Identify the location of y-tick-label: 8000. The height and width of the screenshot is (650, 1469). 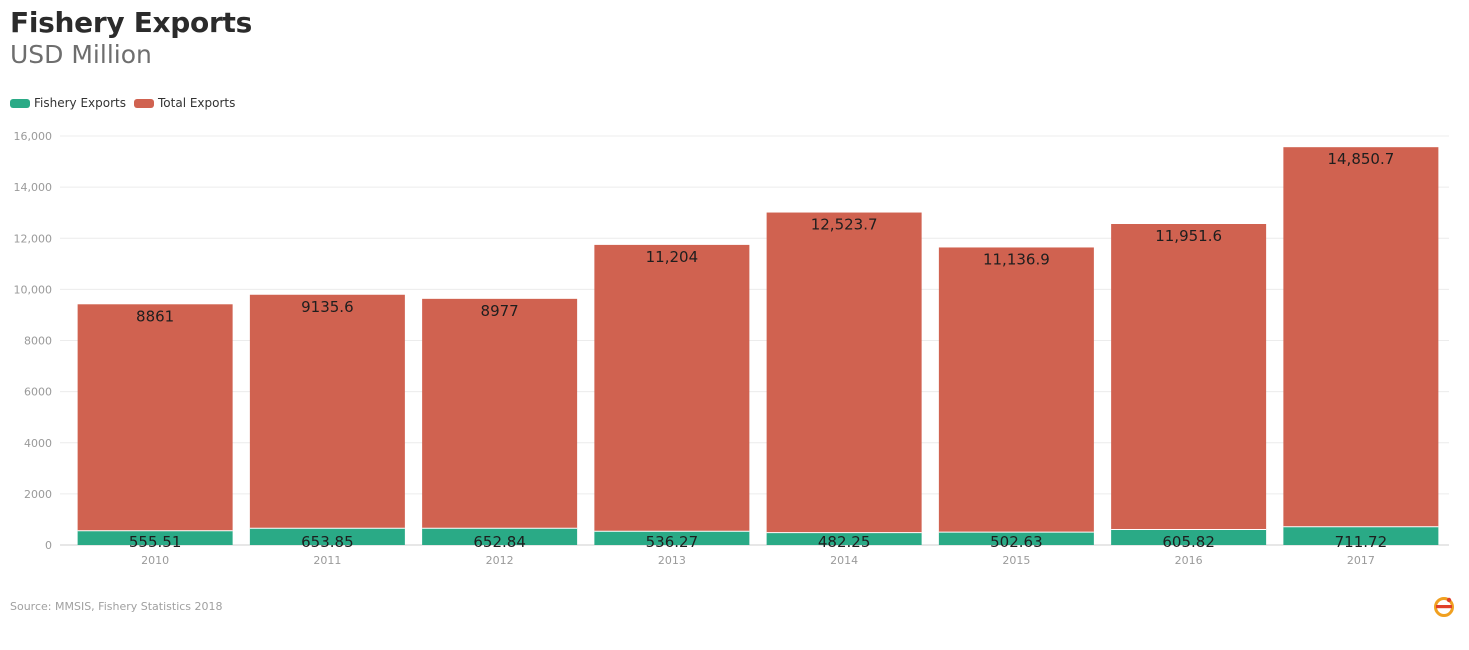
(38, 341).